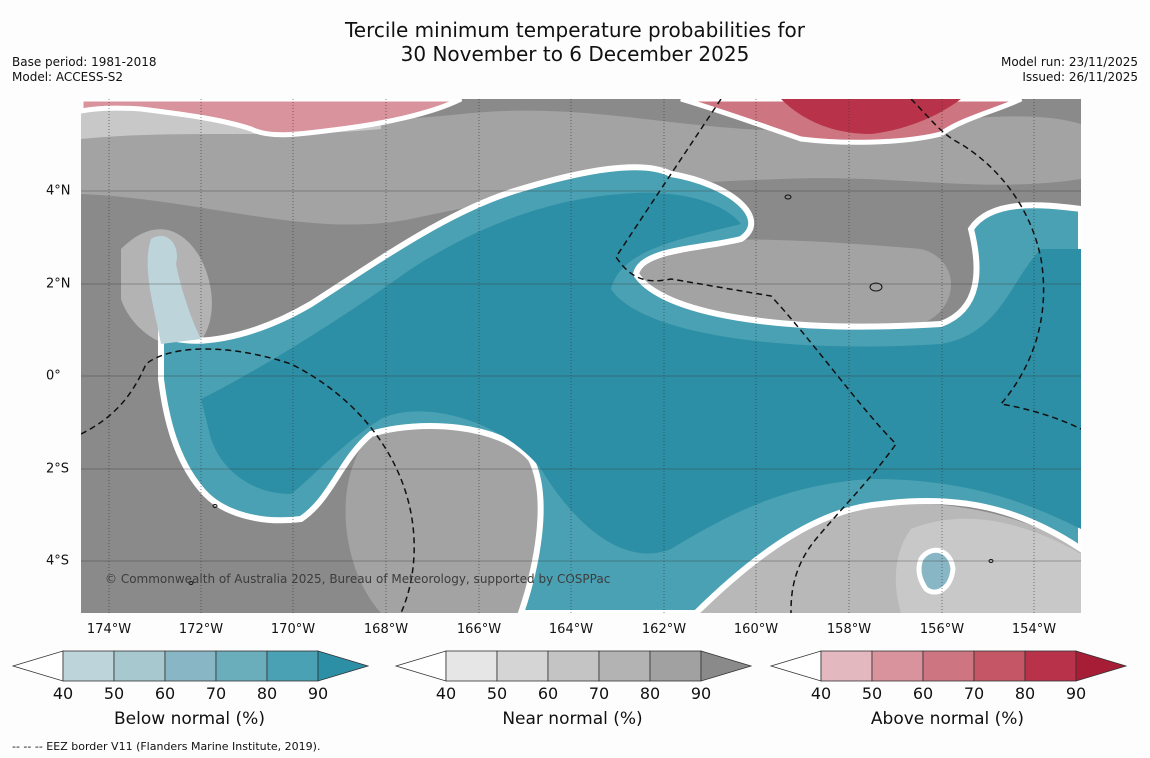  Describe the element at coordinates (58, 561) in the screenshot. I see `lat-label: 4°S` at that location.